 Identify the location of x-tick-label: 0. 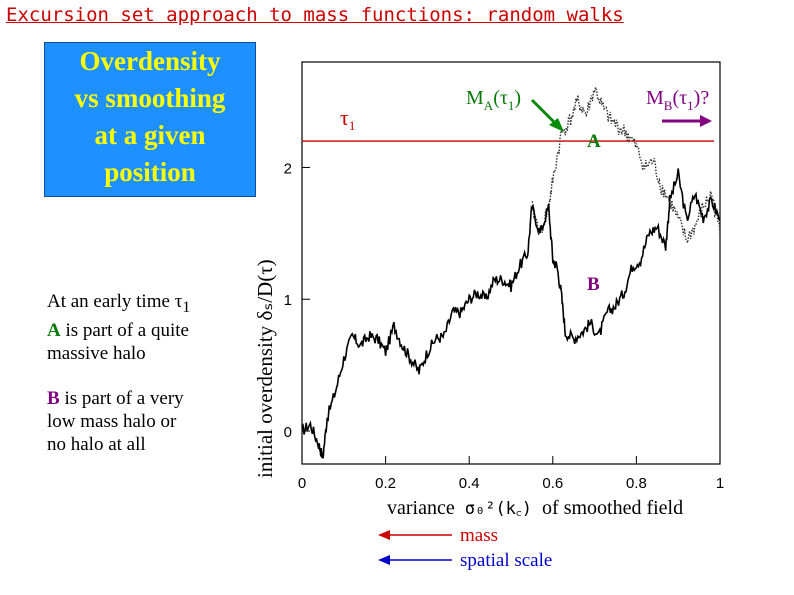
(302, 483).